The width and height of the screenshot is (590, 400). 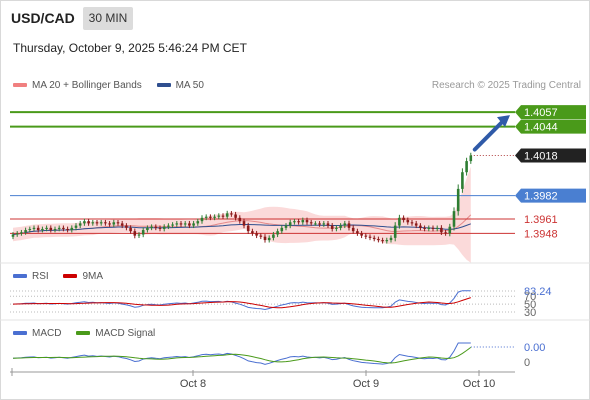 I want to click on rsi-line, so click(x=241, y=300).